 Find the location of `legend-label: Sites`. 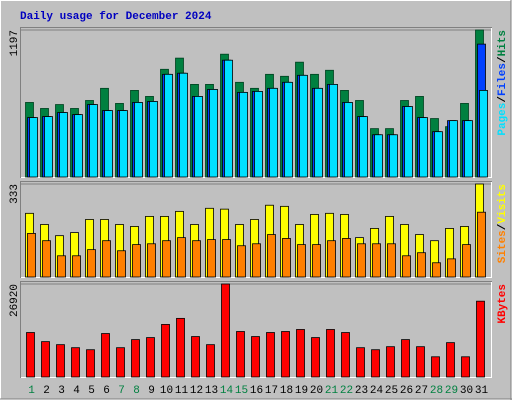

legend-label: Sites is located at coordinates (503, 246).